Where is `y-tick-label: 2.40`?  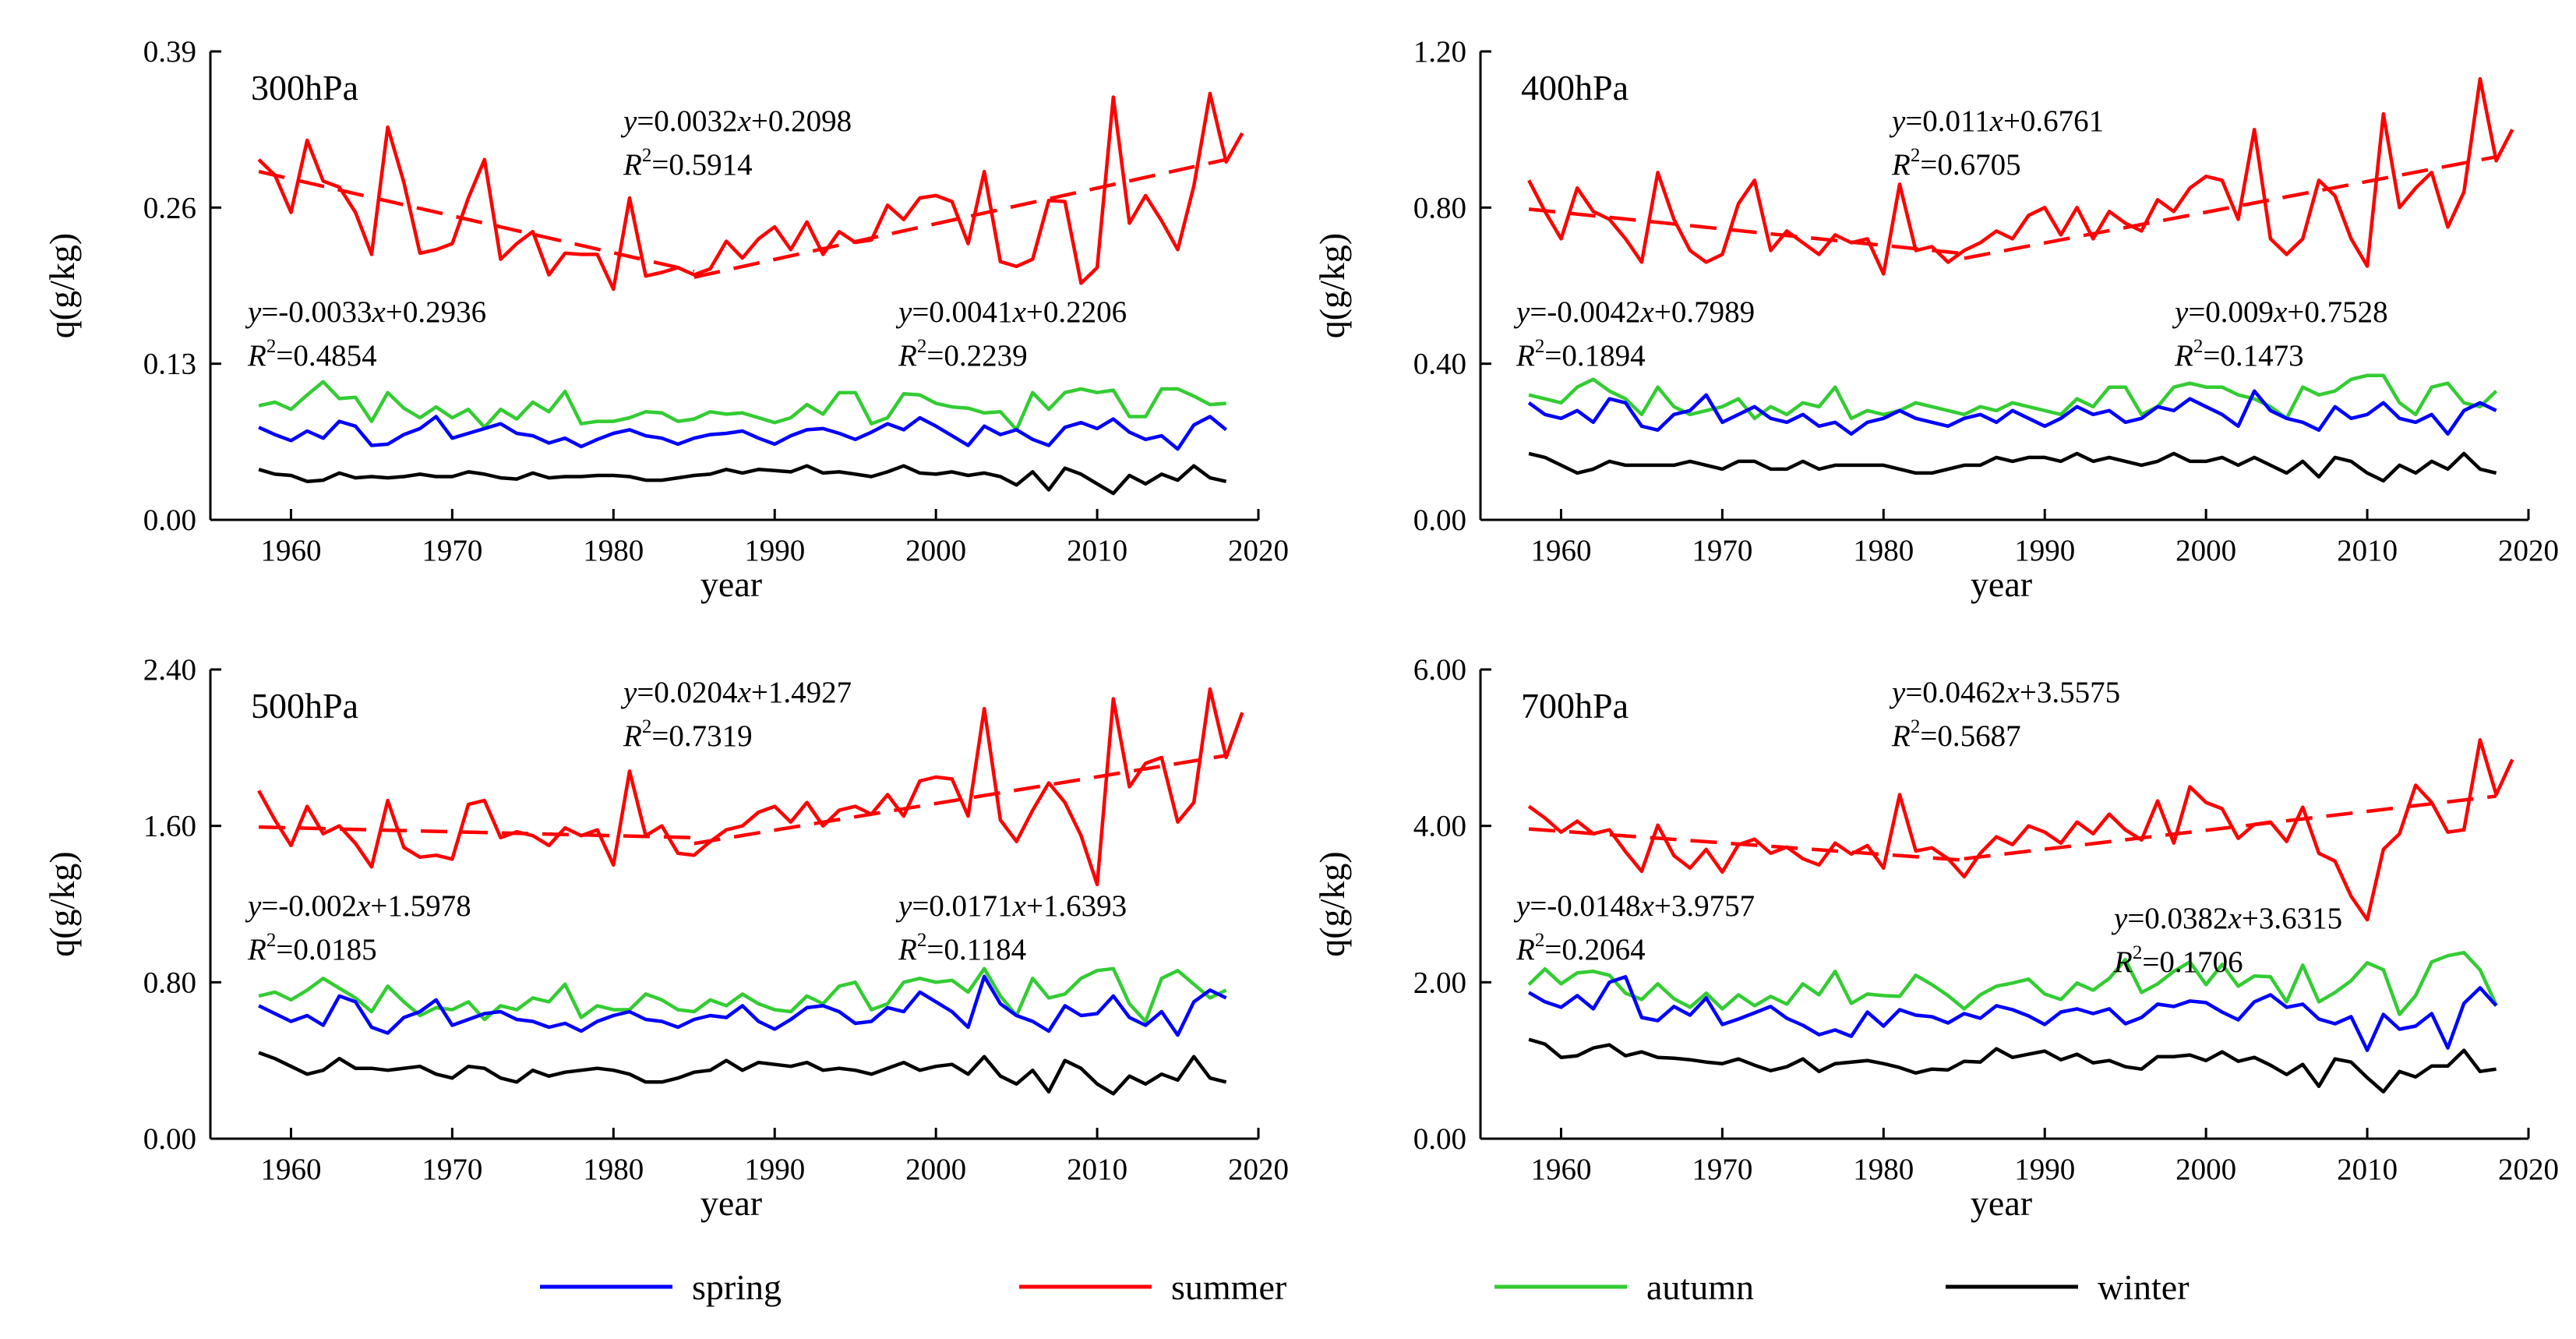 y-tick-label: 2.40 is located at coordinates (169, 670).